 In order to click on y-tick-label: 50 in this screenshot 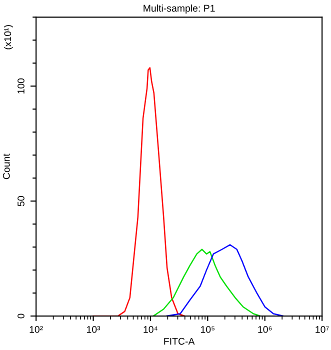, I will do `click(21, 201)`.